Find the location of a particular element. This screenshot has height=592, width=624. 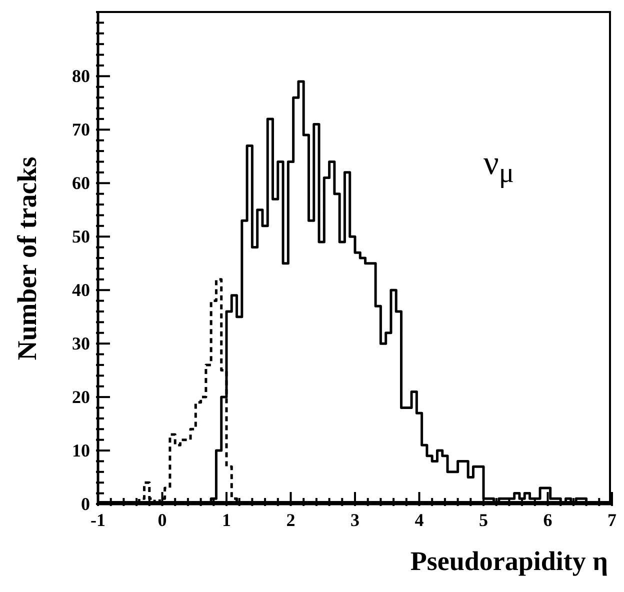

y-tick-label: 50 is located at coordinates (81, 236).